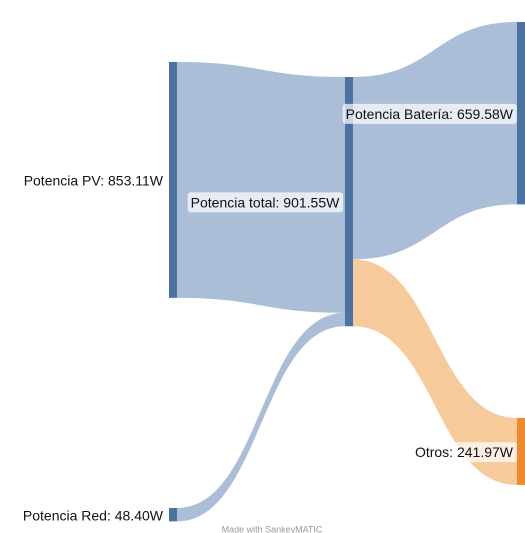 Image resolution: width=525 pixels, height=533 pixels. I want to click on footer: Made with SankeyMATIC, so click(272, 528).